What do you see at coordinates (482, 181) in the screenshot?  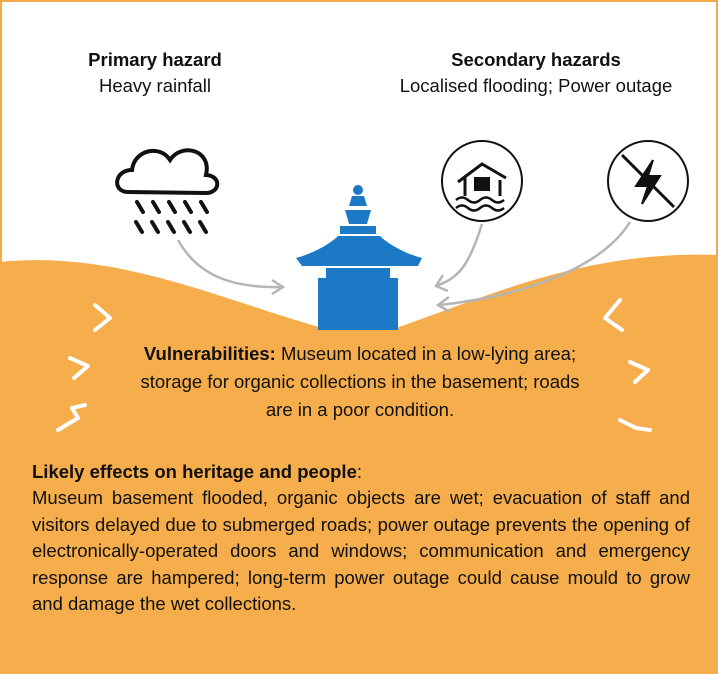 I see `flood-icon` at bounding box center [482, 181].